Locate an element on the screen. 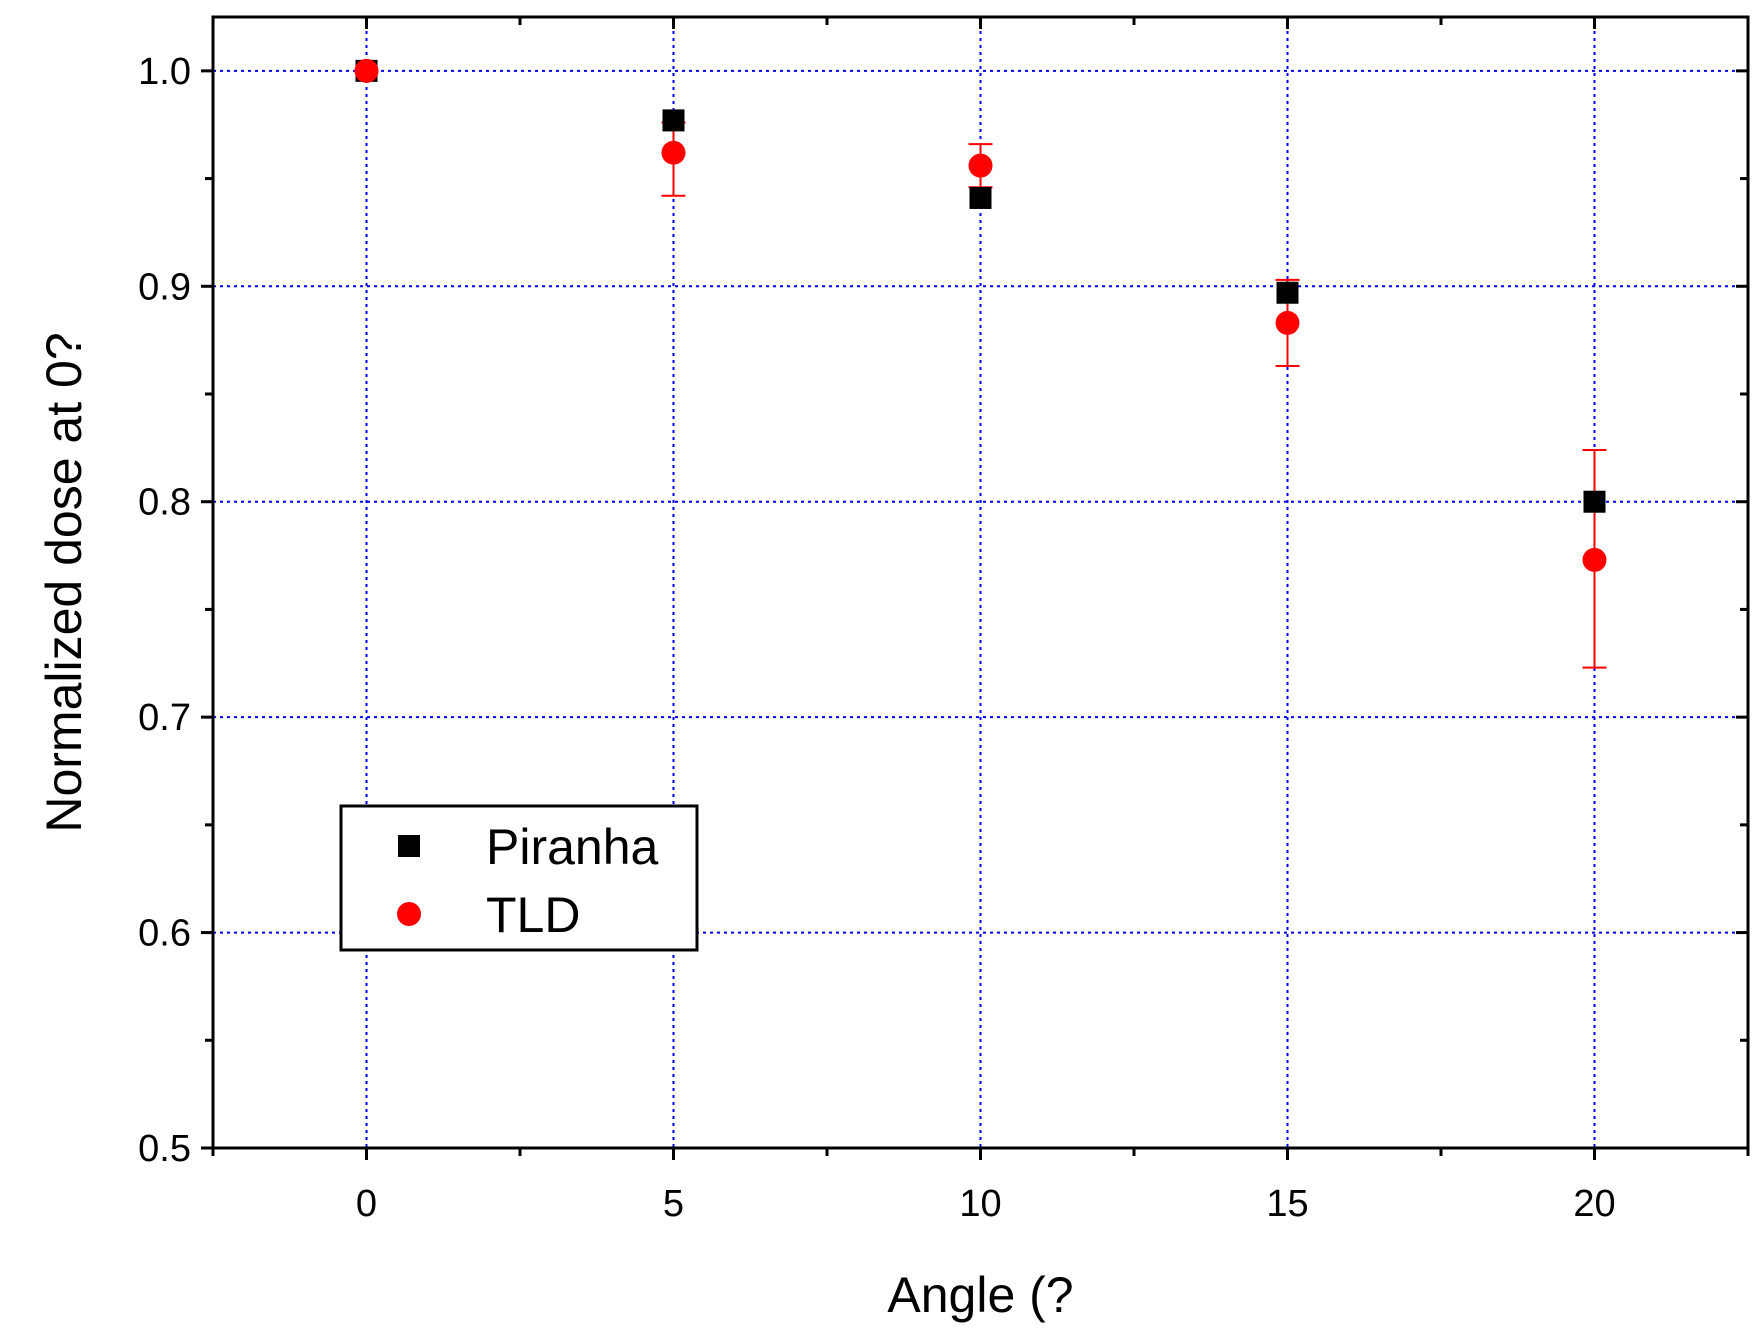  legend-box is located at coordinates (519, 878).